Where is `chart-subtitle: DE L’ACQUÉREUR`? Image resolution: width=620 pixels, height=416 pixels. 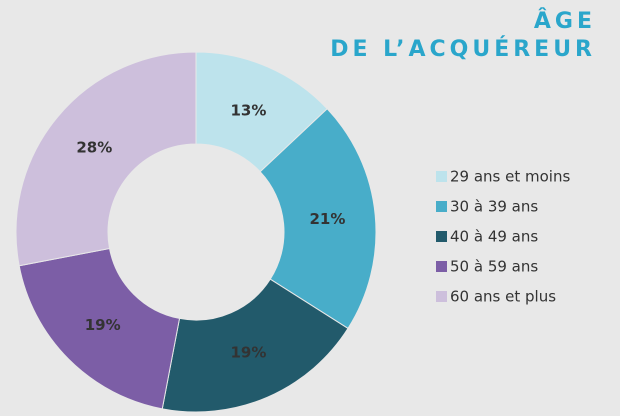
chart-subtitle: DE L’ACQUÉREUR is located at coordinates (463, 49).